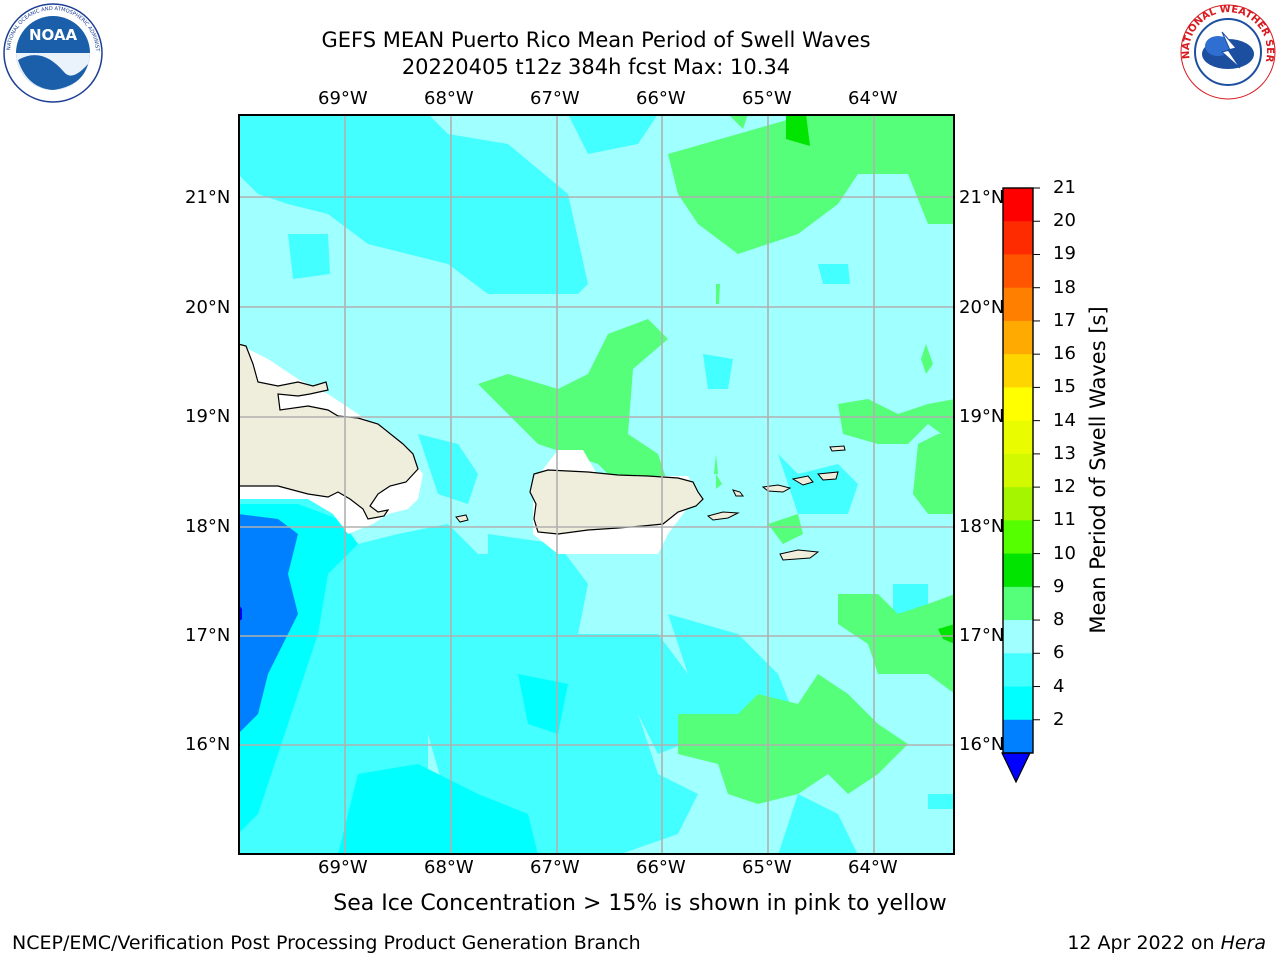 Image resolution: width=1280 pixels, height=960 pixels. I want to click on lat-label-right: 20°N, so click(982, 307).